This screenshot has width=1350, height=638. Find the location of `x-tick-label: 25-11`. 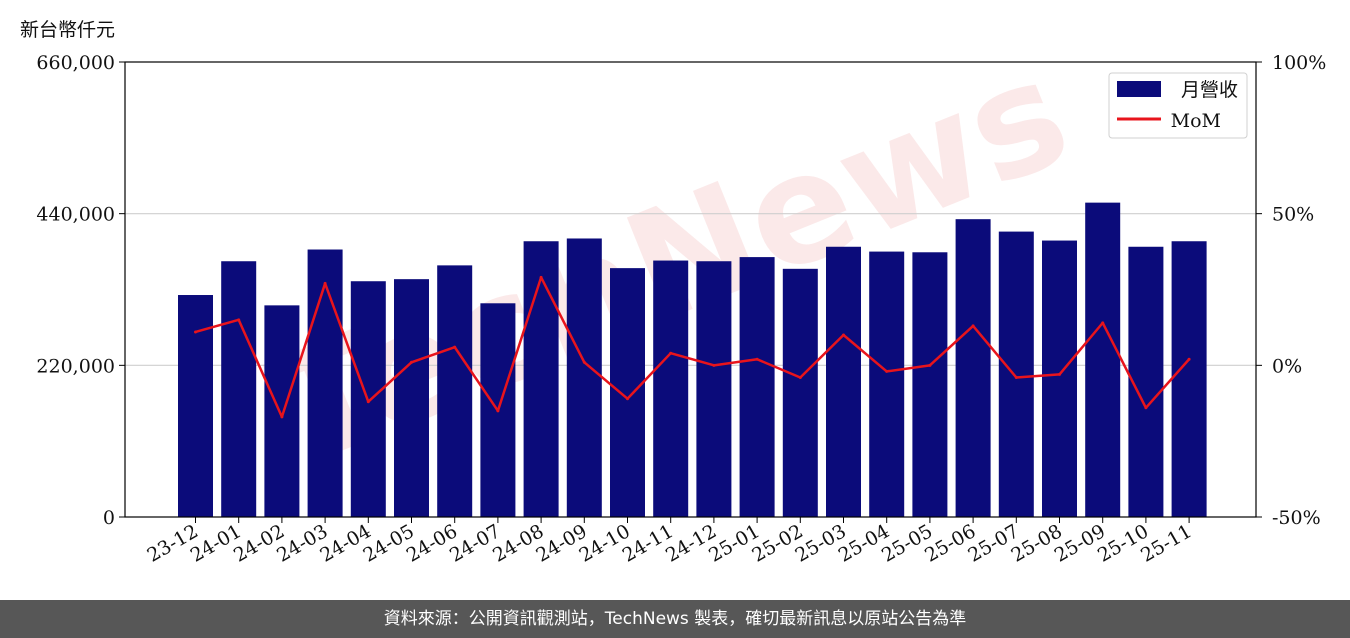

x-tick-label: 25-11 is located at coordinates (1166, 543).